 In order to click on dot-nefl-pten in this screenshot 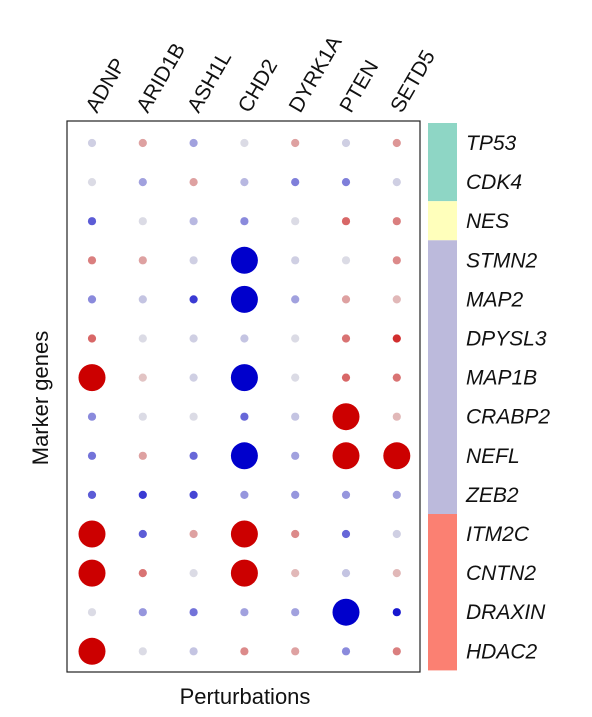, I will do `click(346, 456)`.